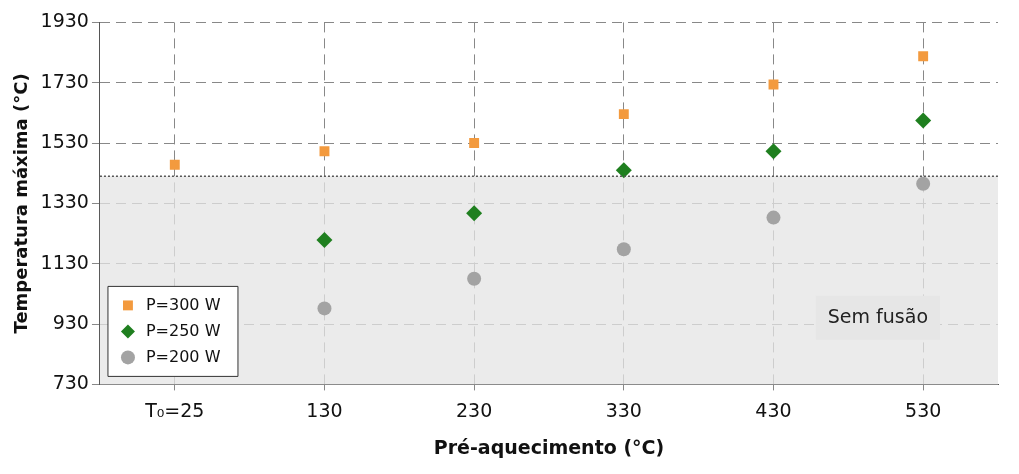 This screenshot has width=1019, height=474. I want to click on y-tick-label: 1130, so click(64, 261).